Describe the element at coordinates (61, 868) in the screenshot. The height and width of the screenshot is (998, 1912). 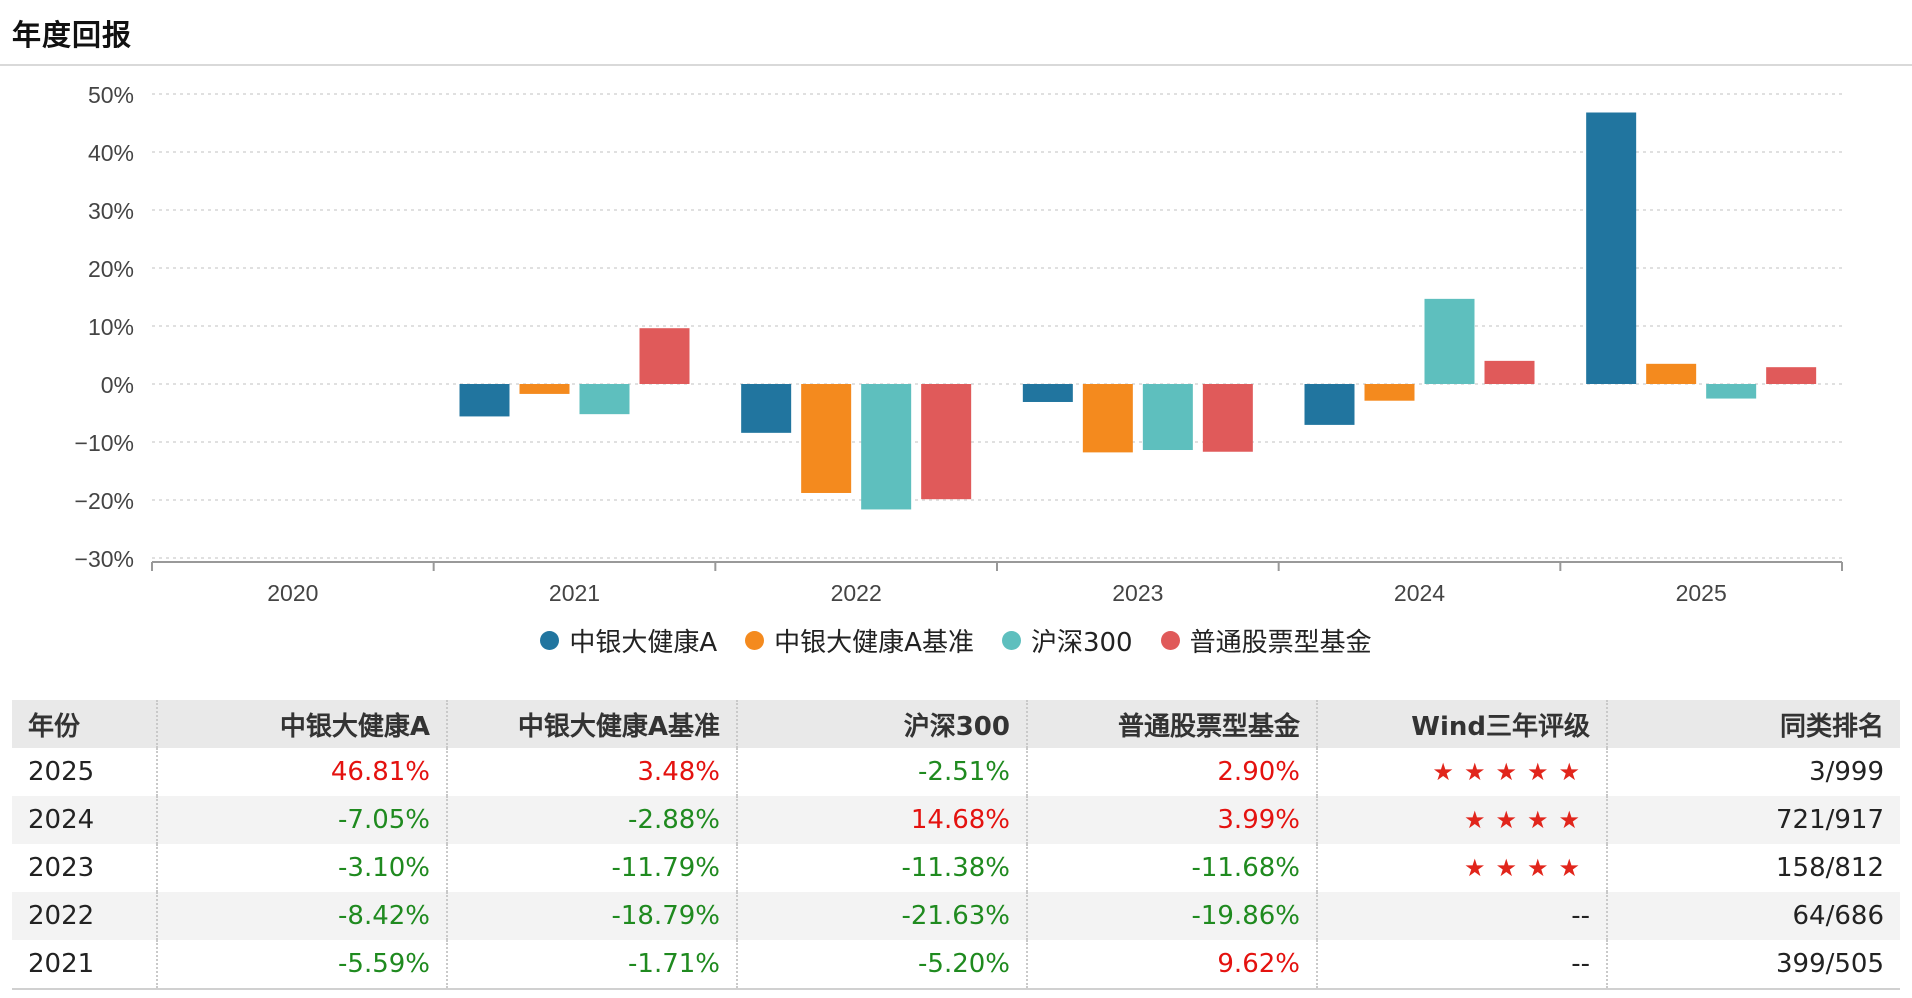
I see `cell-year: 2023` at that location.